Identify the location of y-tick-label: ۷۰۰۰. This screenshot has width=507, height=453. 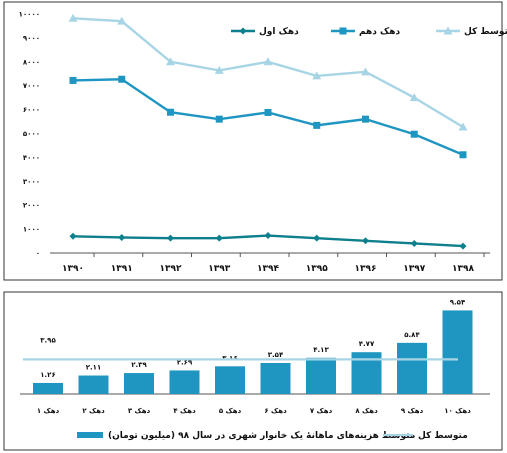
(31, 86).